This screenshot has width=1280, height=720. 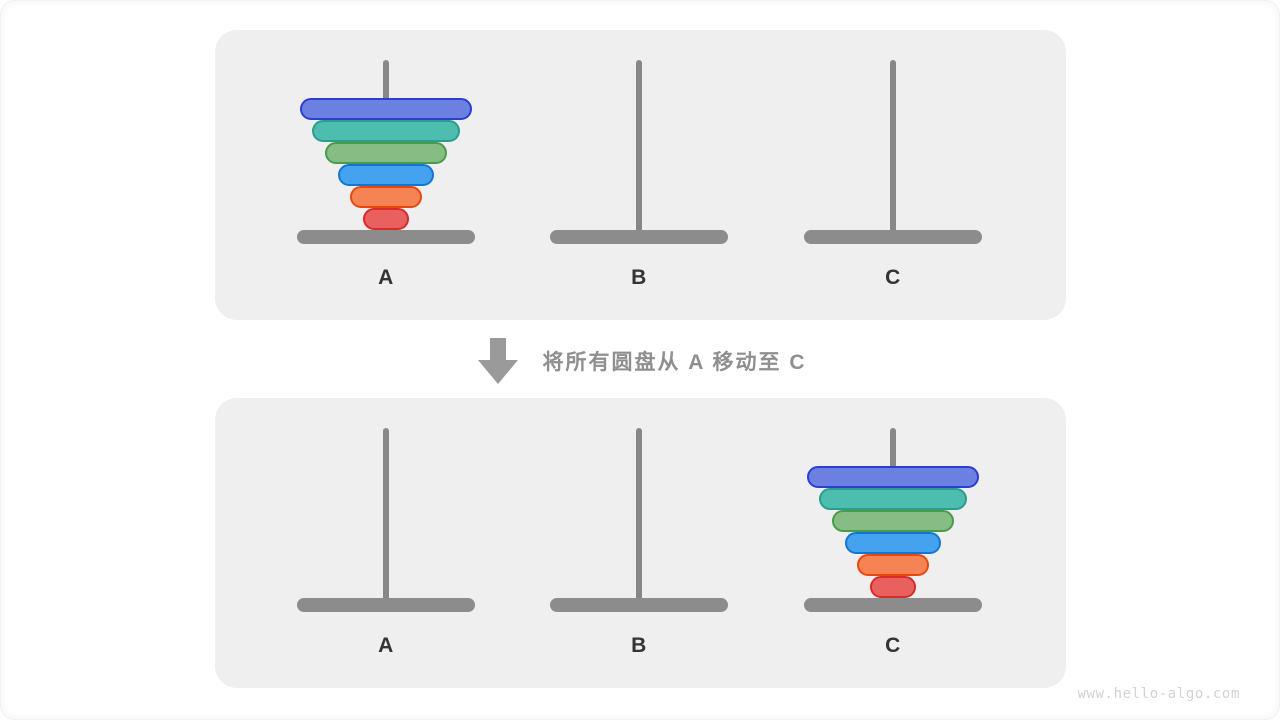 I want to click on peg-a-initial: A, so click(x=386, y=175).